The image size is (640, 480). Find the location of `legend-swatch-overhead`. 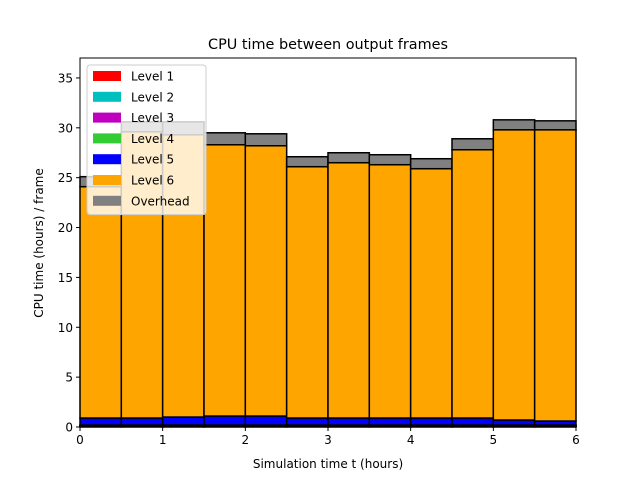

legend-swatch-overhead is located at coordinates (107, 200).